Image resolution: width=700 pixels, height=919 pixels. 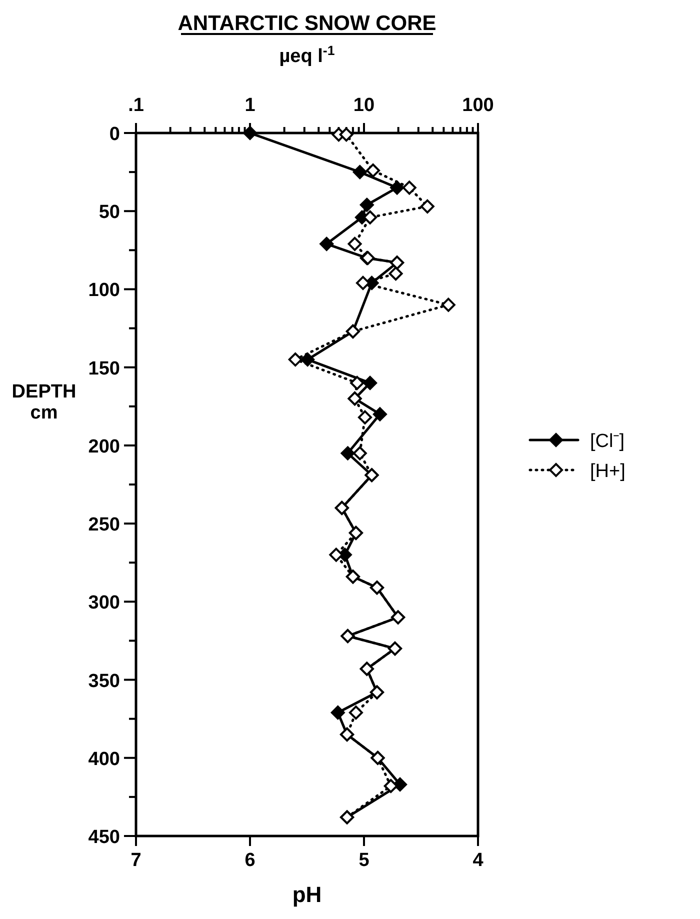 I want to click on y-tick-label: 50, so click(x=109, y=213).